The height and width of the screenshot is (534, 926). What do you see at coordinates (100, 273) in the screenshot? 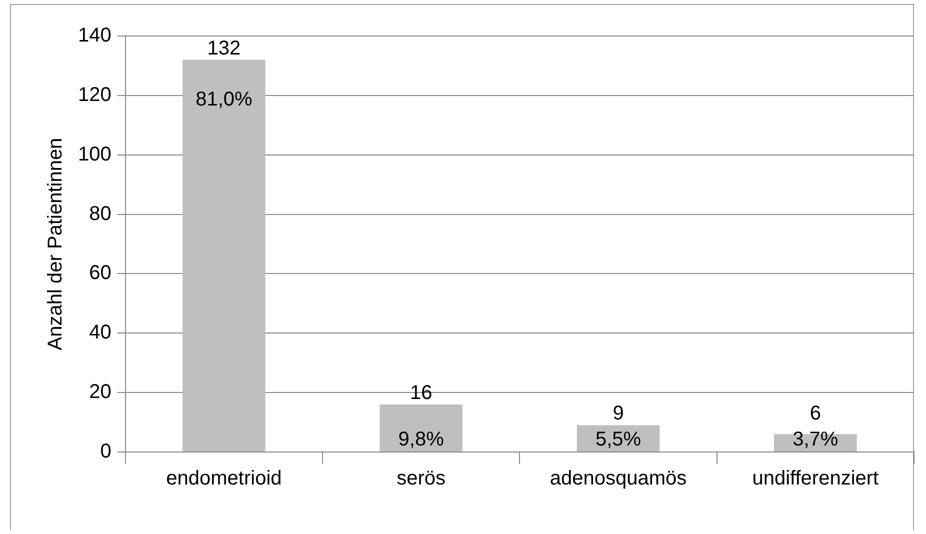
I see `y-tick-label: 60` at bounding box center [100, 273].